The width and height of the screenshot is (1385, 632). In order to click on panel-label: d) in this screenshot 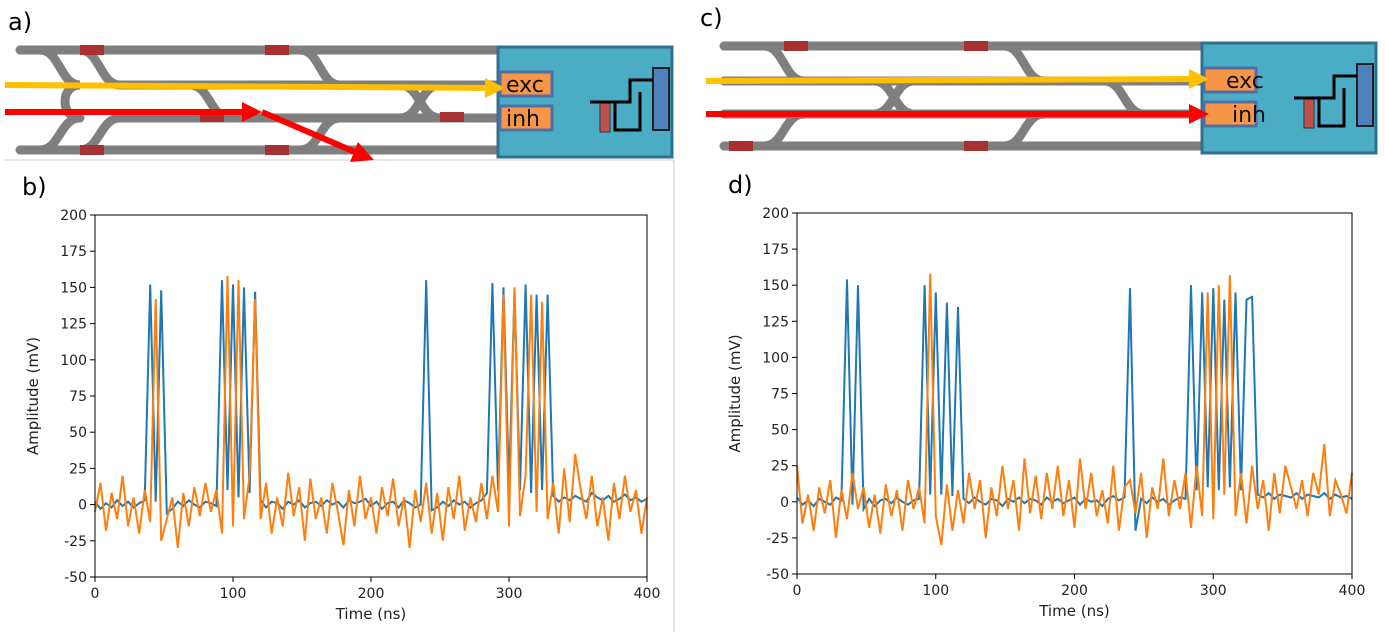, I will do `click(740, 185)`.